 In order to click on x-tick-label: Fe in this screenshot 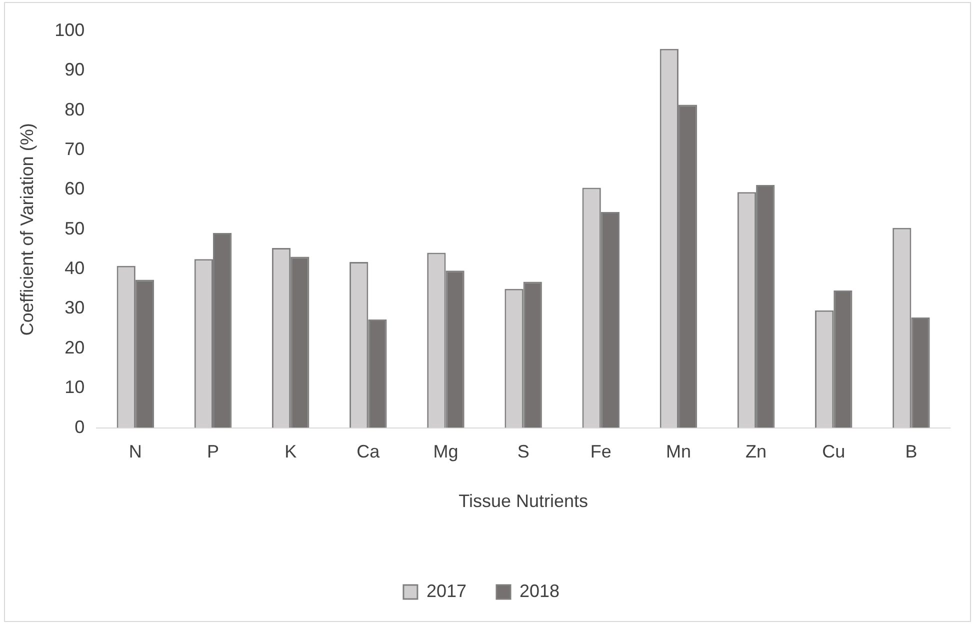, I will do `click(601, 452)`.